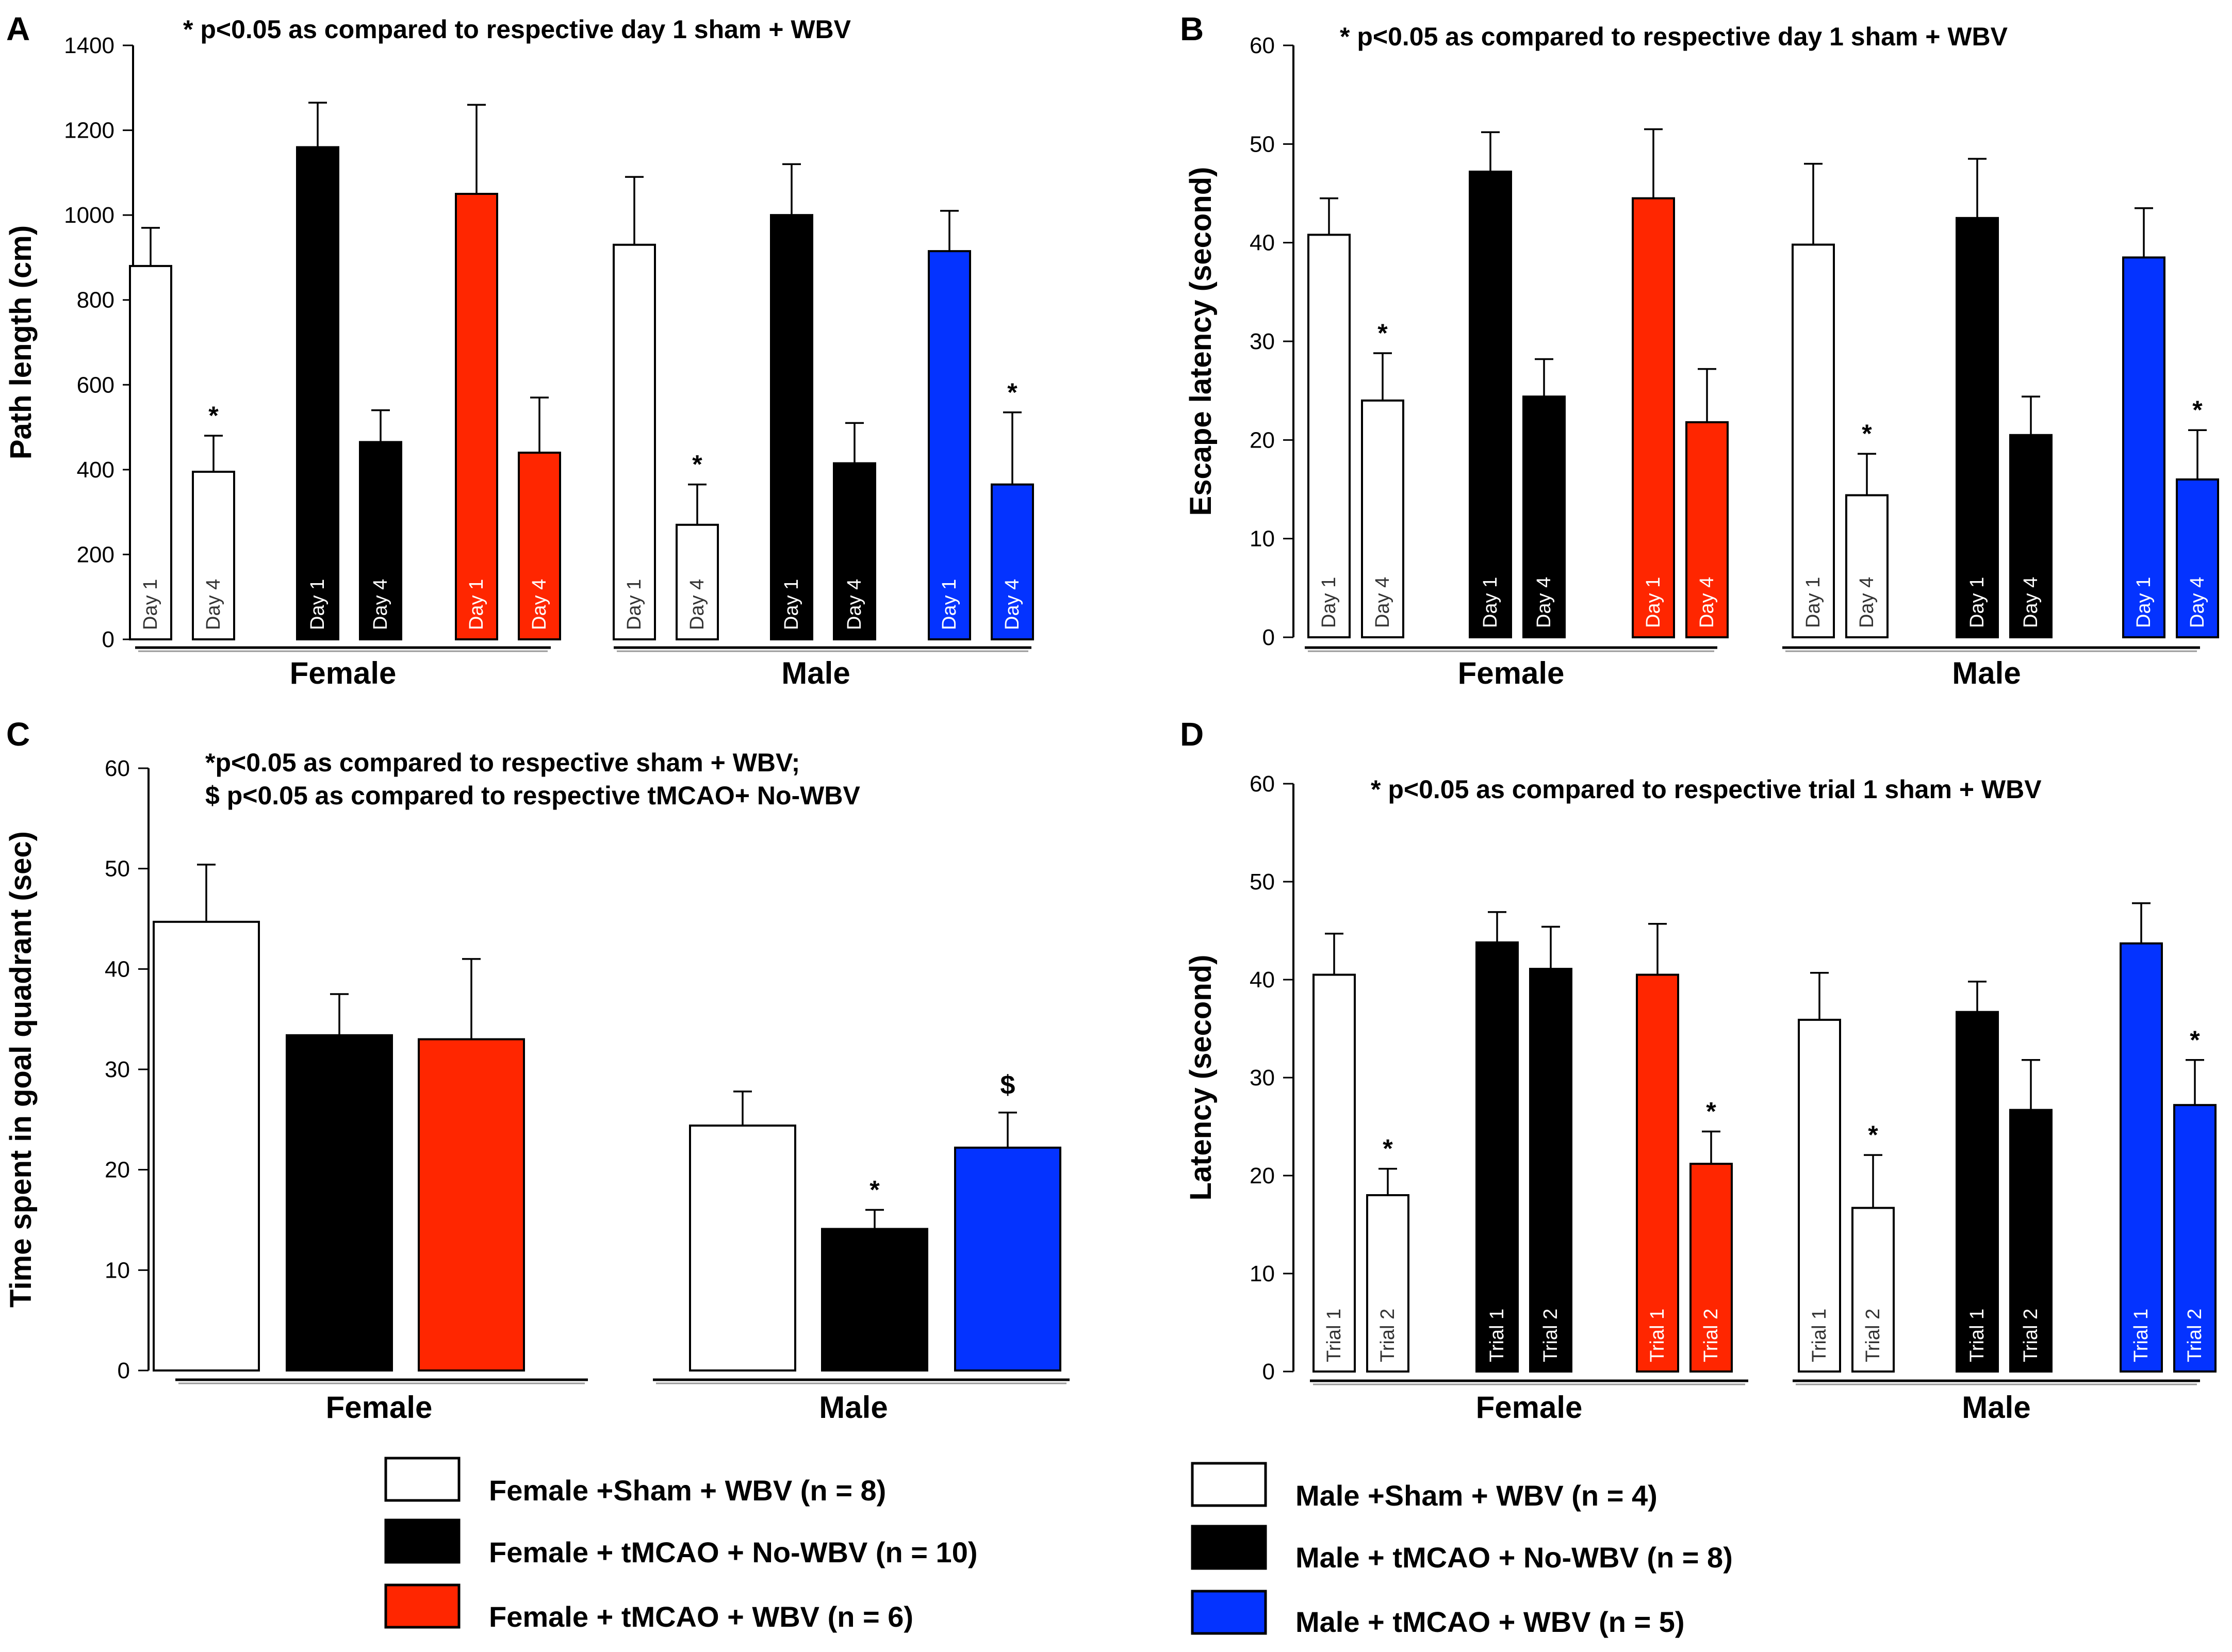  I want to click on panel-label: C, so click(18, 735).